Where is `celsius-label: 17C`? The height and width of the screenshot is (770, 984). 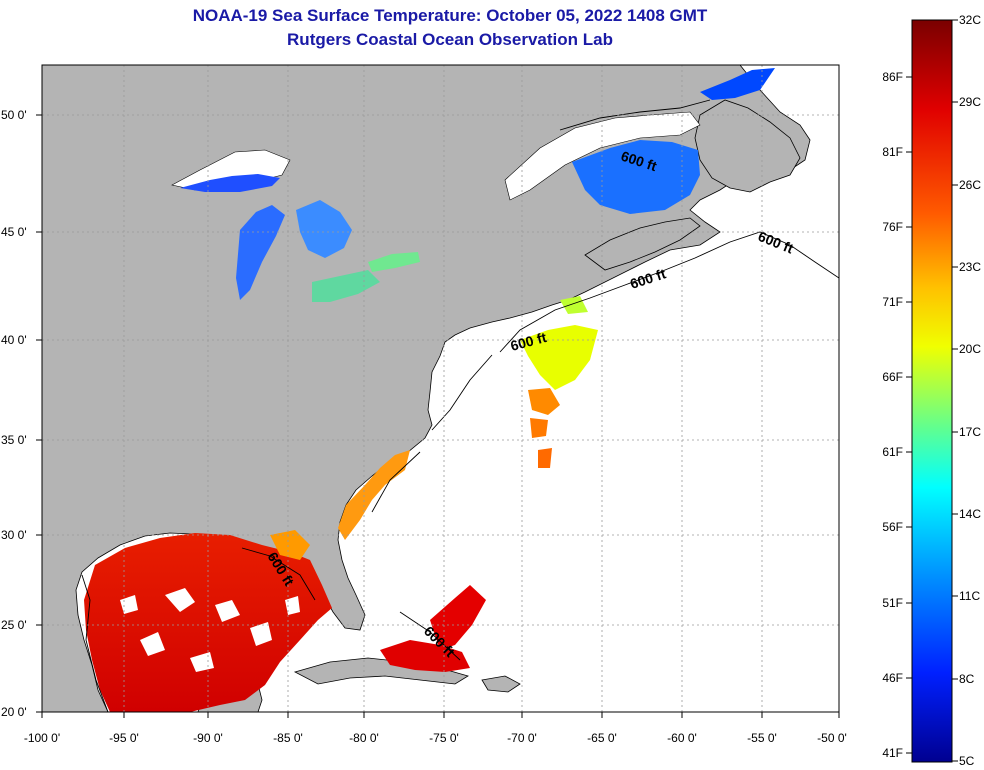 celsius-label: 17C is located at coordinates (970, 432).